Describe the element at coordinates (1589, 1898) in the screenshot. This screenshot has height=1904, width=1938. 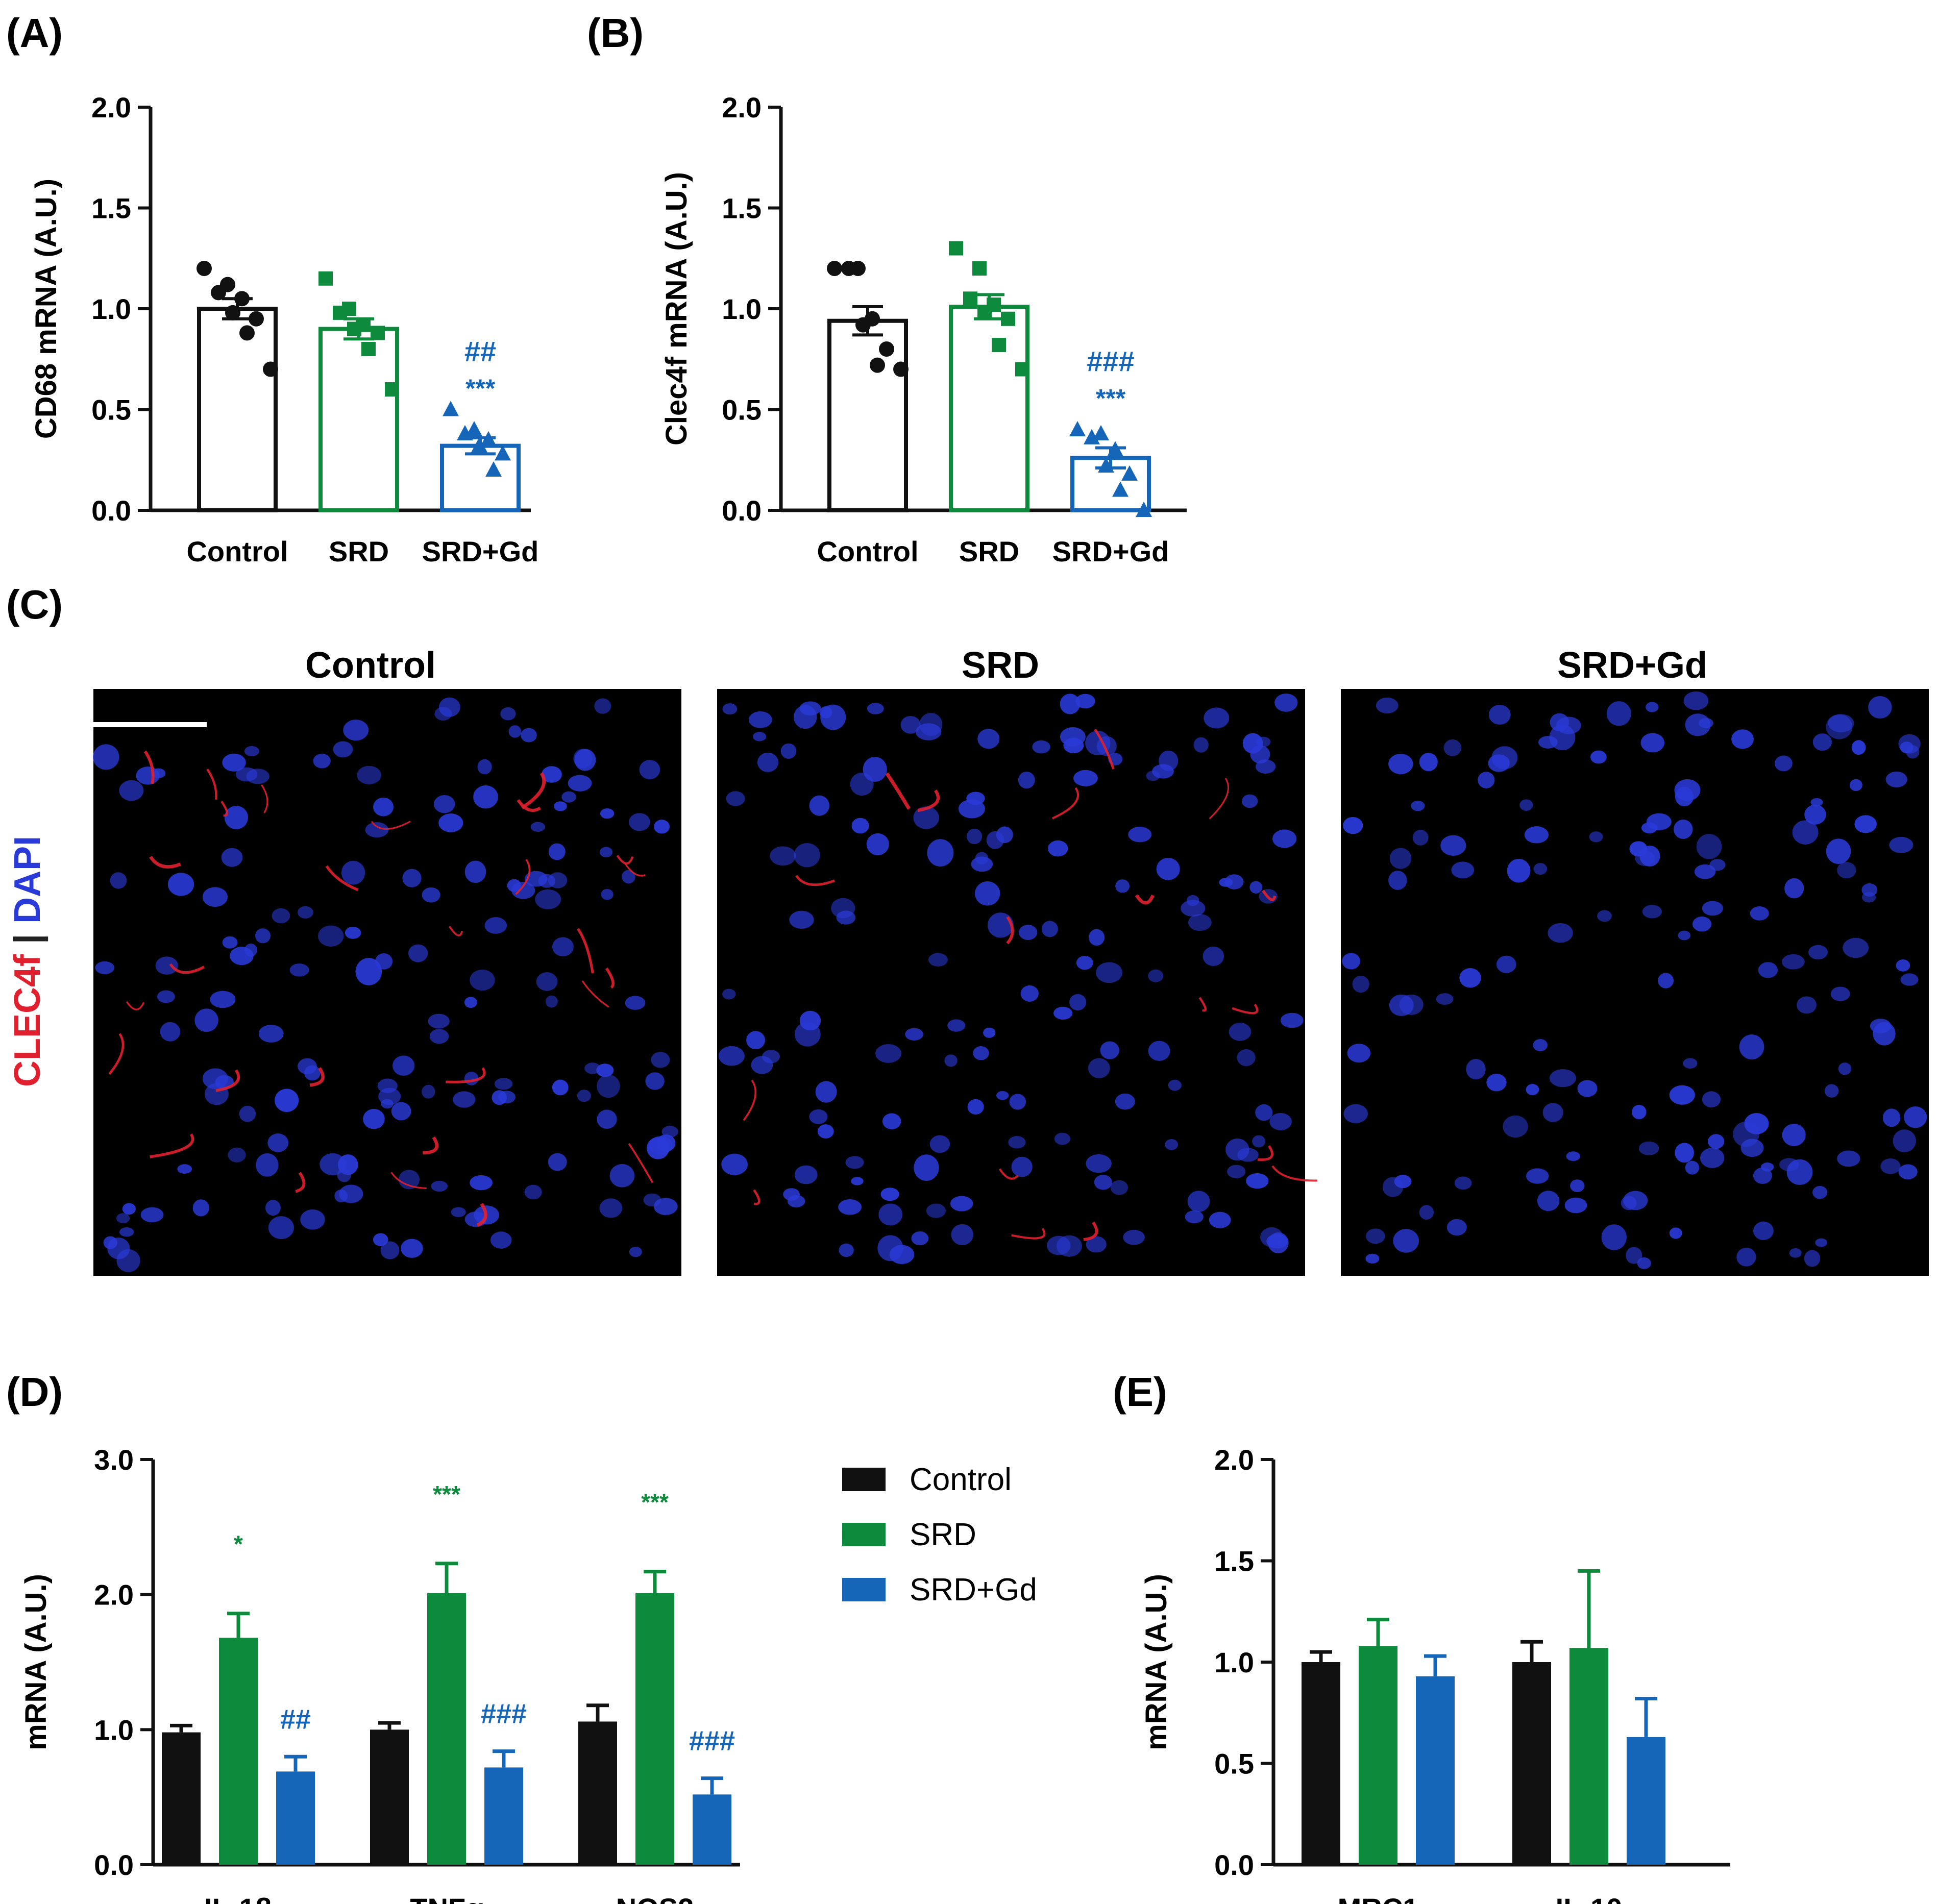
I see `x-tick-label: IL-10` at that location.